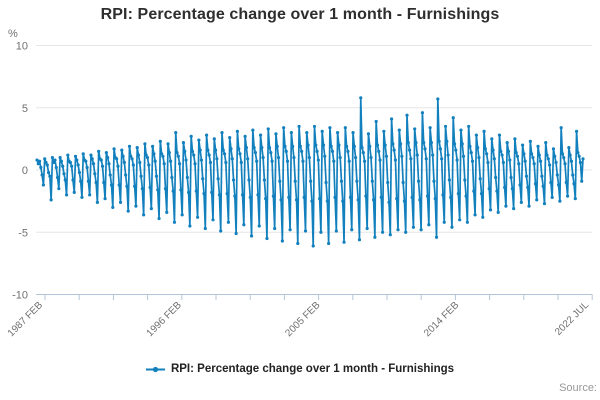 This screenshot has width=600, height=400. What do you see at coordinates (441, 319) in the screenshot?
I see `svg-text: 2014 FEB` at bounding box center [441, 319].